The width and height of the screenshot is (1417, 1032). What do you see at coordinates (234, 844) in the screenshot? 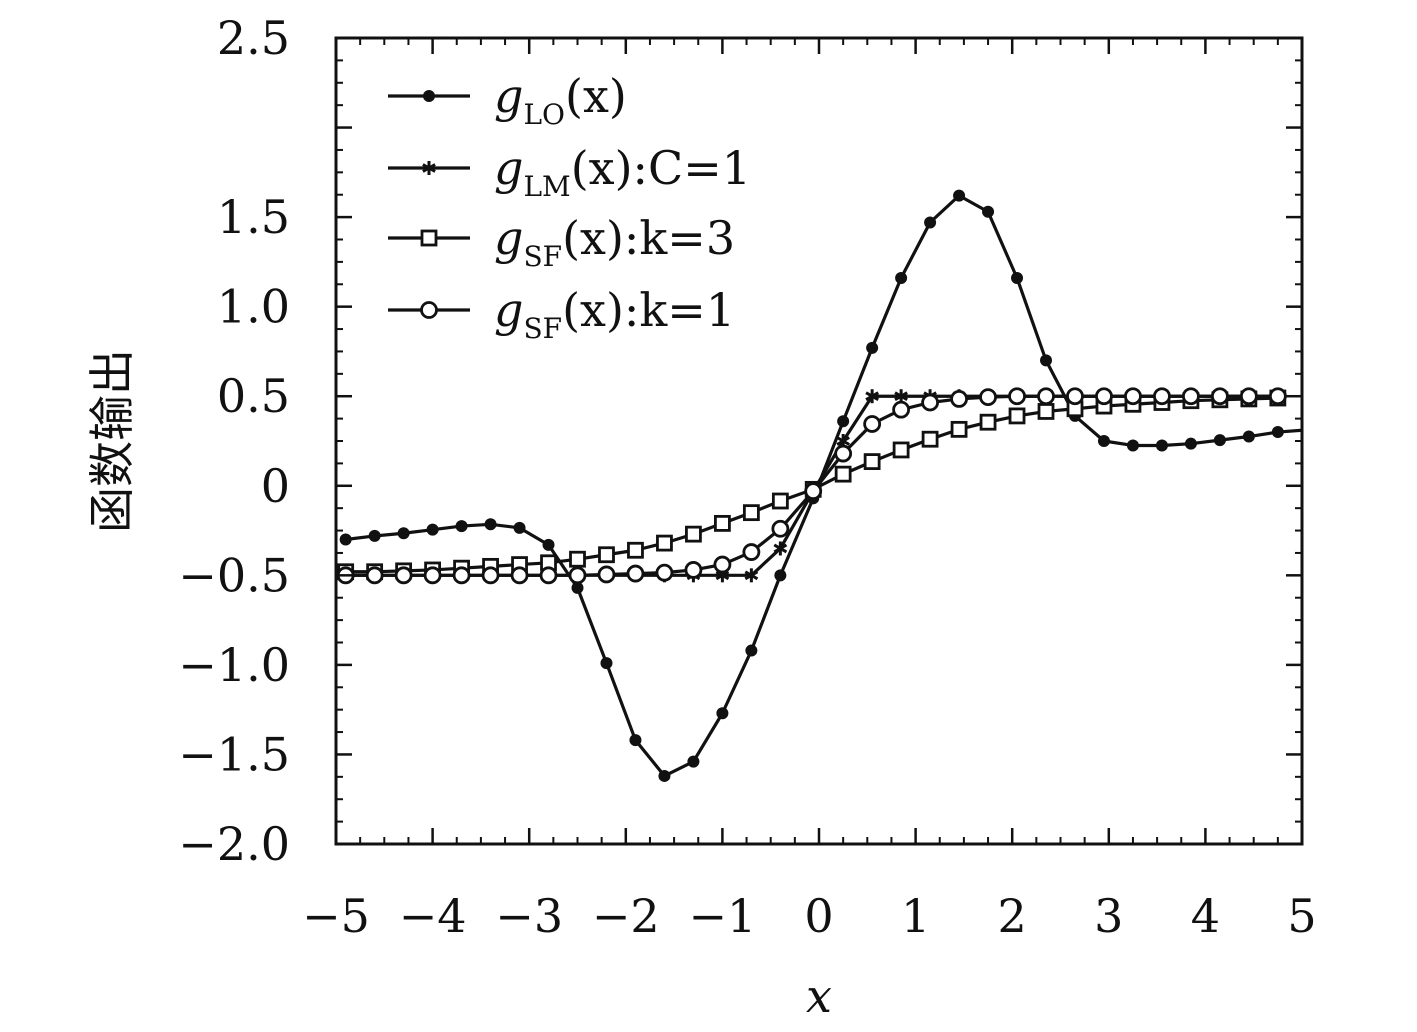
I see `y-tick-label: −2.0` at bounding box center [234, 844].